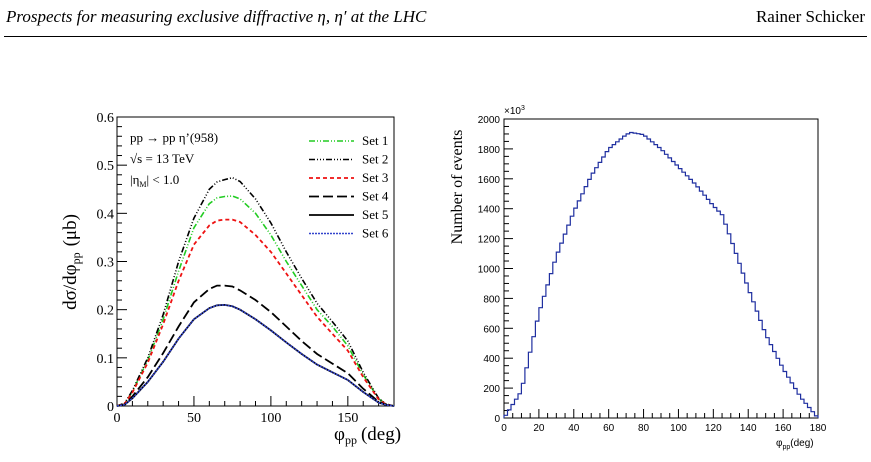 The image size is (871, 462). What do you see at coordinates (491, 329) in the screenshot?
I see `right-y-tick-label: 600` at bounding box center [491, 329].